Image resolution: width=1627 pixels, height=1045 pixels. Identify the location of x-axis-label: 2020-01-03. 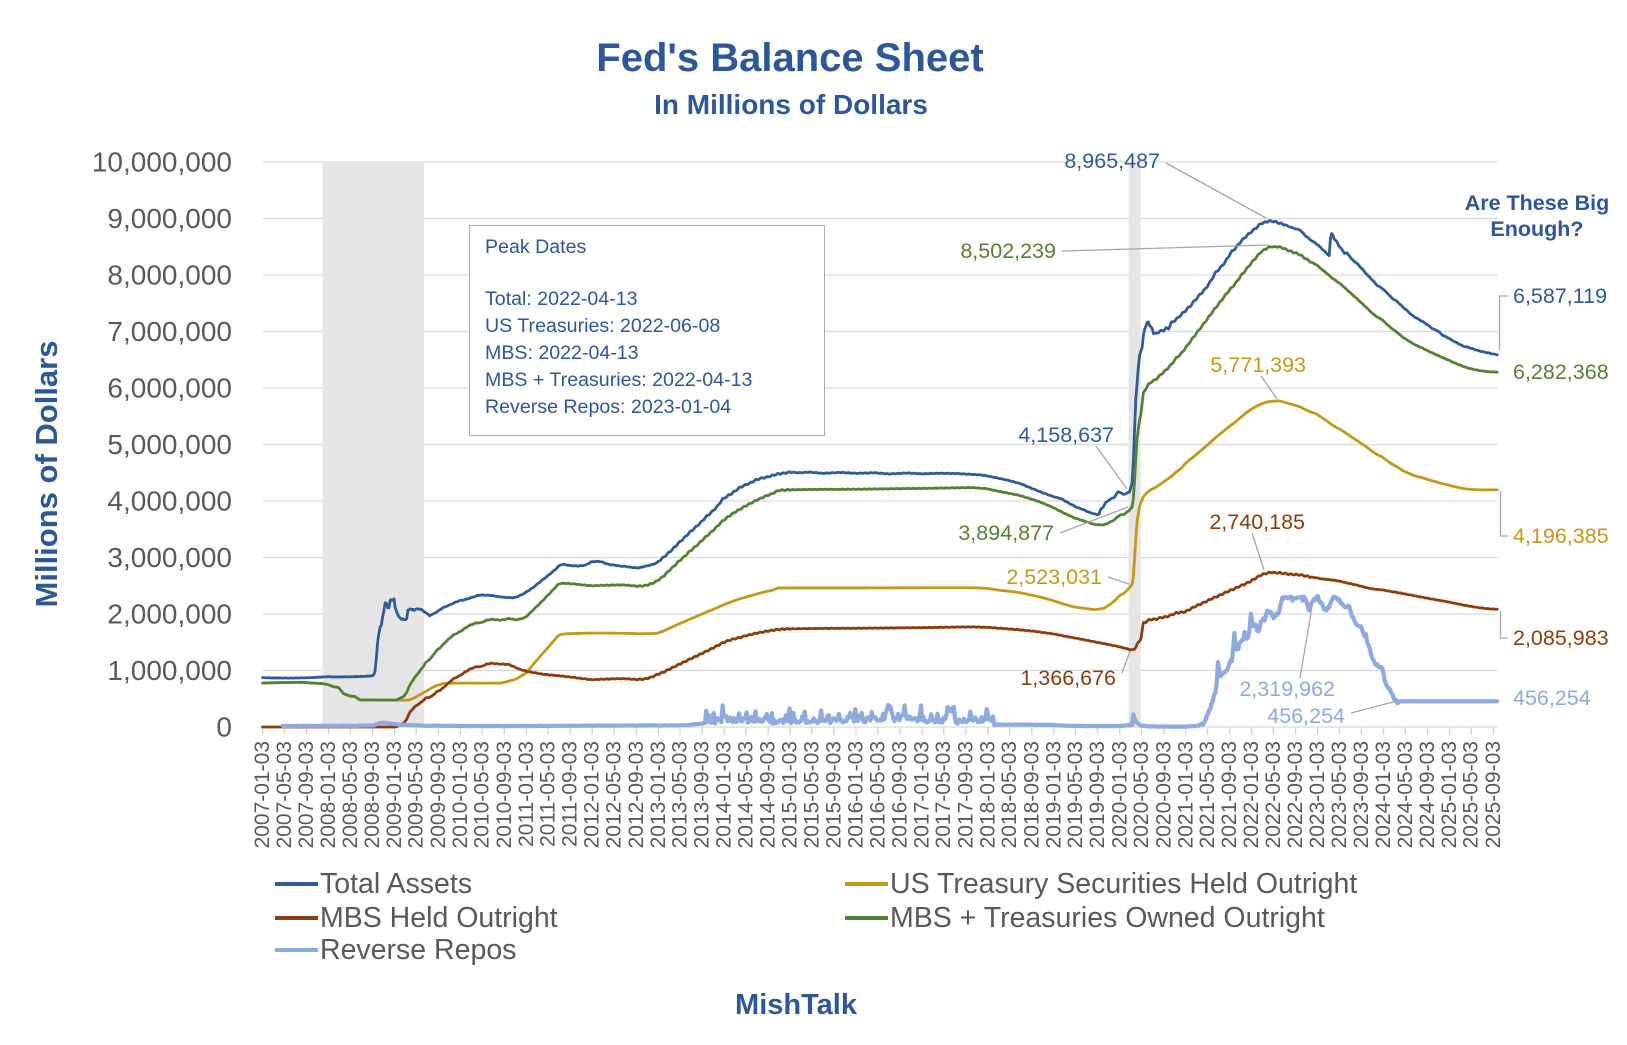
(1119, 794).